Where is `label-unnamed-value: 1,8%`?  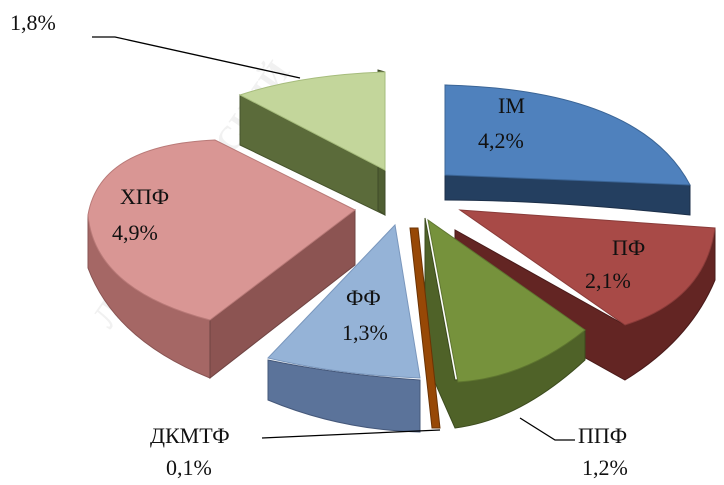
label-unnamed-value: 1,8% is located at coordinates (33, 22).